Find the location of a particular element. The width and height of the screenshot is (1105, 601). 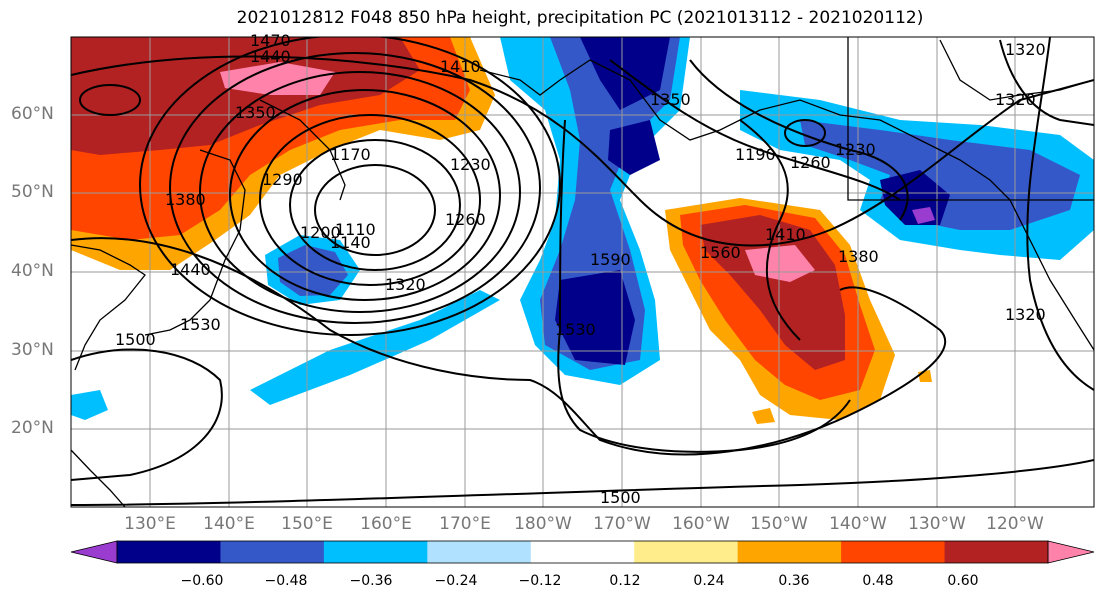

lat-label: 40°N is located at coordinates (32, 271).